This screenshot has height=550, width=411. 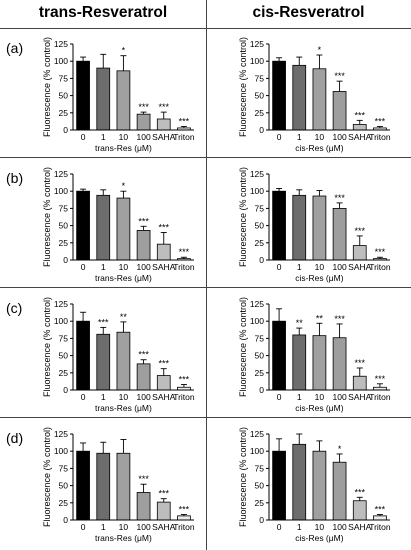 What do you see at coordinates (103, 397) in the screenshot?
I see `x-tick-label: 1` at bounding box center [103, 397].